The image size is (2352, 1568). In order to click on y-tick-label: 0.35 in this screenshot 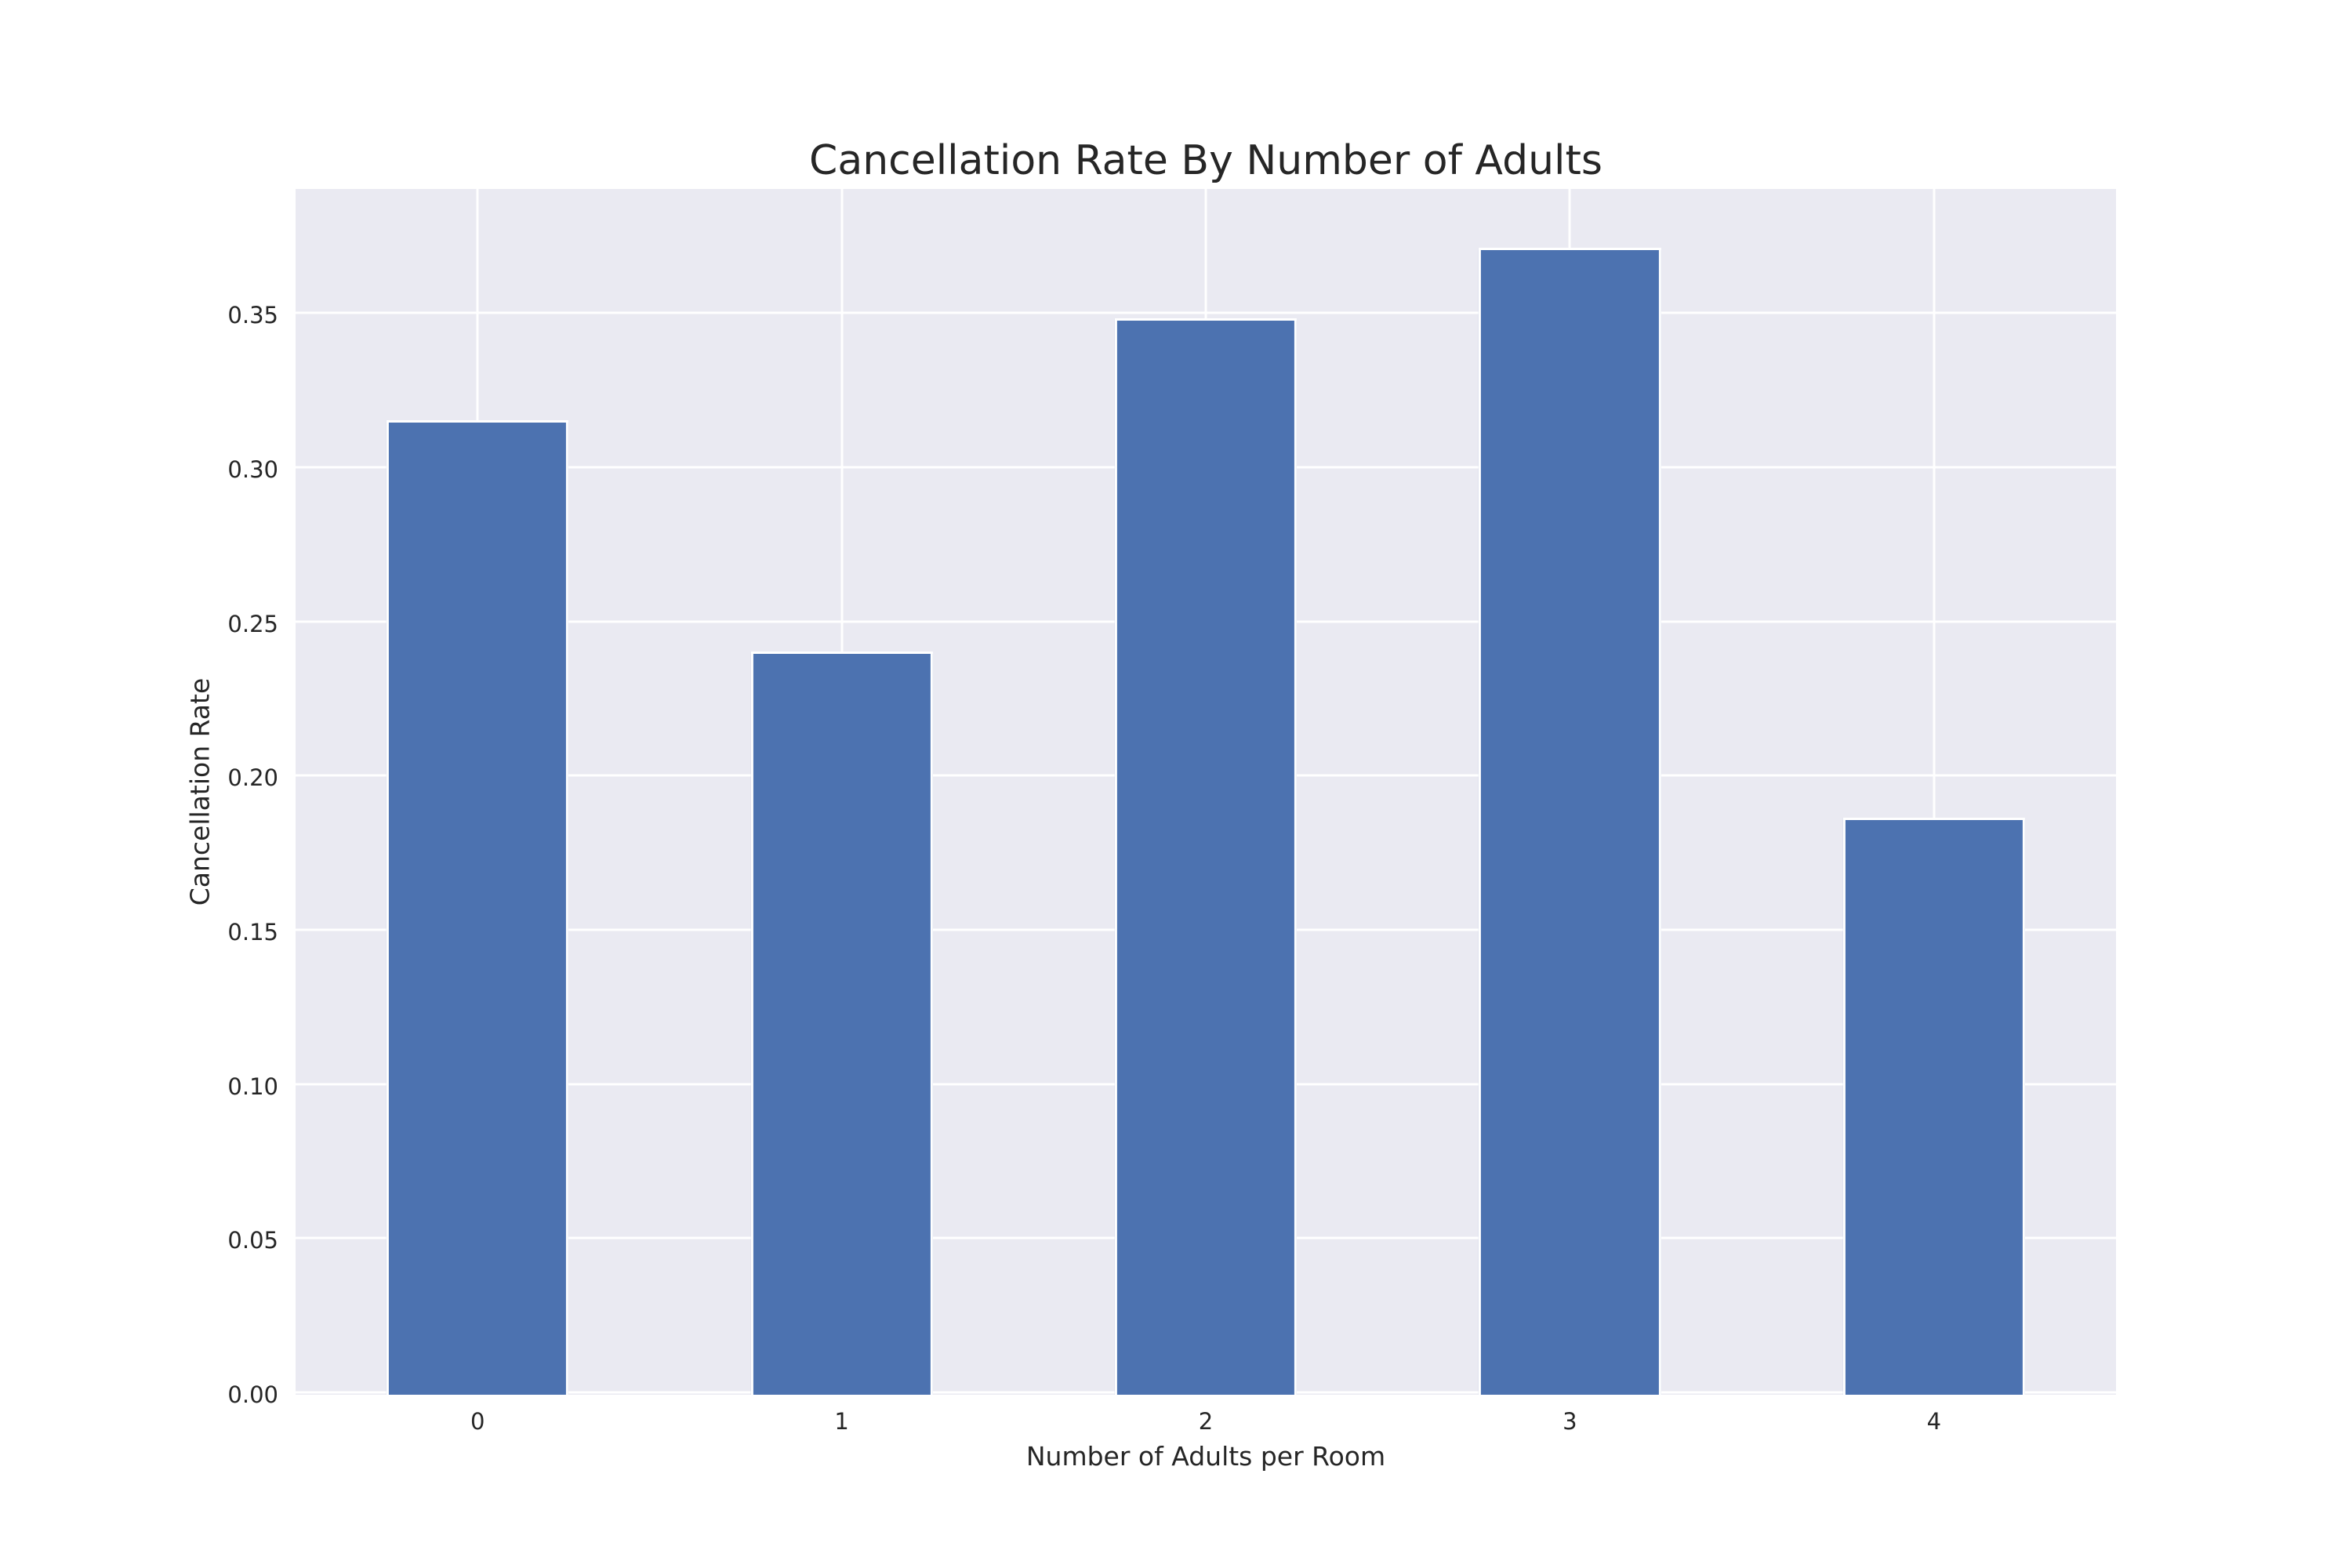, I will do `click(252, 315)`.